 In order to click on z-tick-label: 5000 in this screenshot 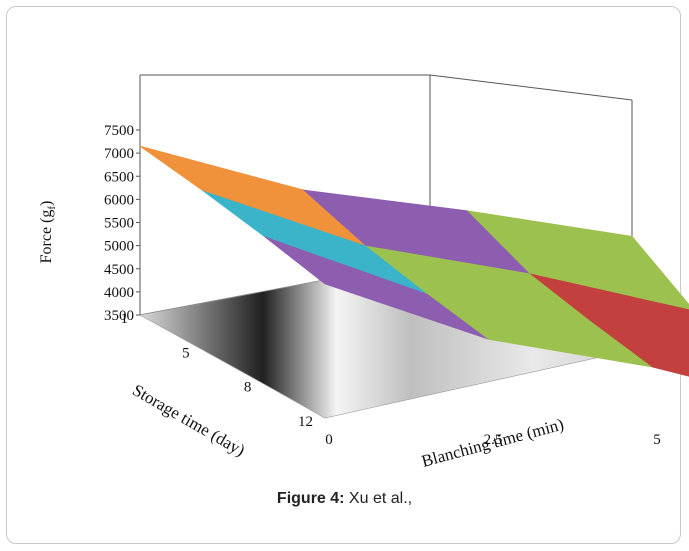, I will do `click(119, 247)`.